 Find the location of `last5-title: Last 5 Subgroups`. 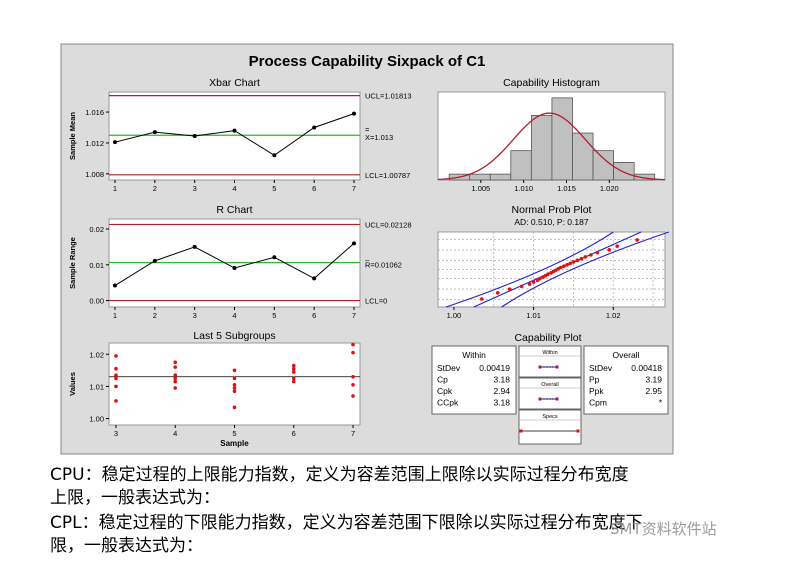

last5-title: Last 5 Subgroups is located at coordinates (234, 336).